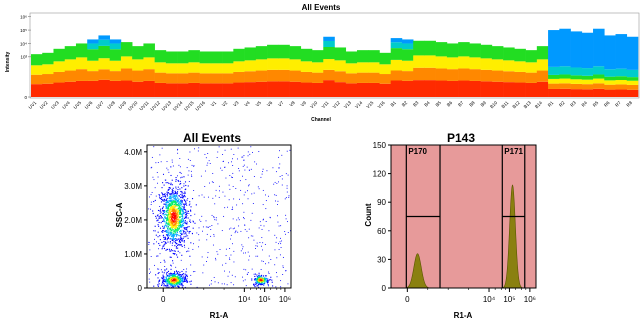 The height and width of the screenshot is (322, 641). I want to click on heatmap-column-V11, so click(329, 66).